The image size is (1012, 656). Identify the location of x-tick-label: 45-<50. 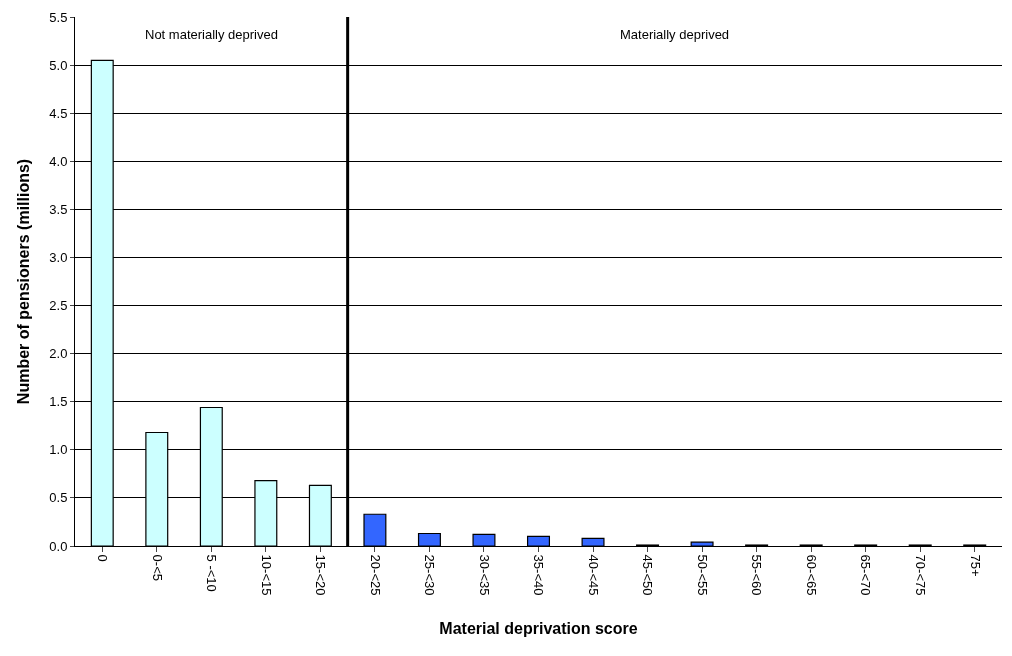
(648, 575).